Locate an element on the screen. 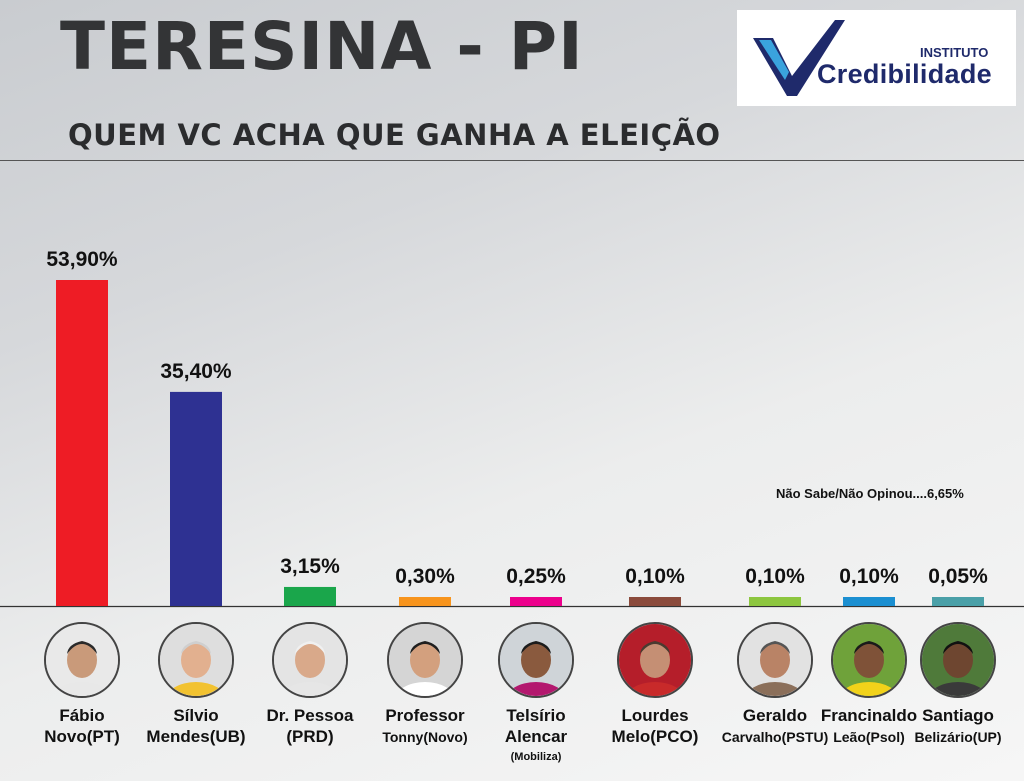 Image resolution: width=1024 pixels, height=781 pixels. candidate-name-line3: (Mobiliza) is located at coordinates (536, 757).